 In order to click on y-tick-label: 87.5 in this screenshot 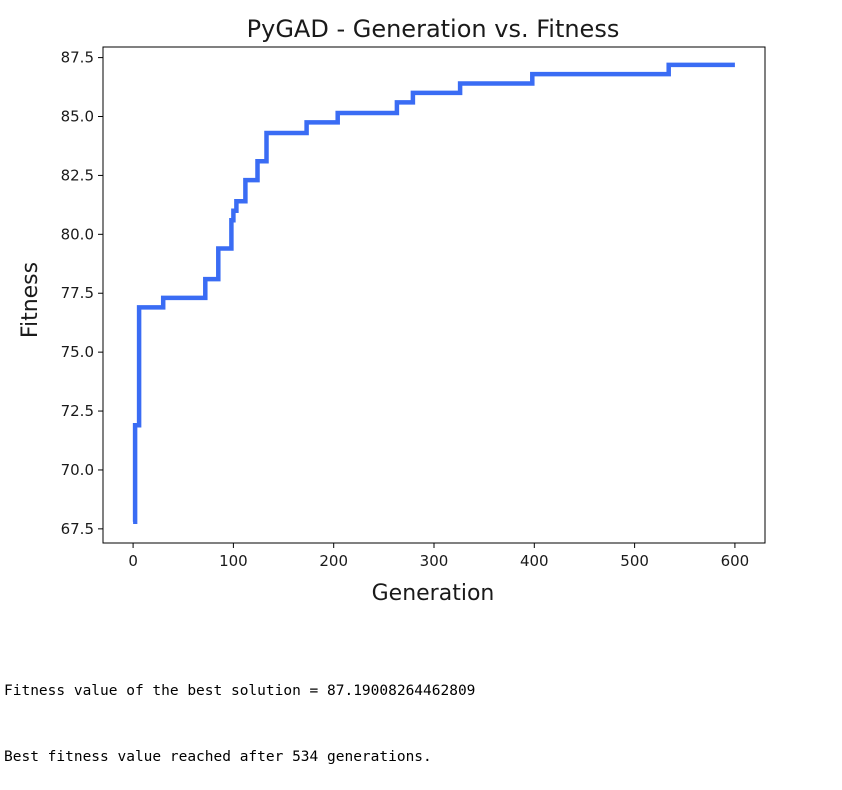, I will do `click(77, 58)`.